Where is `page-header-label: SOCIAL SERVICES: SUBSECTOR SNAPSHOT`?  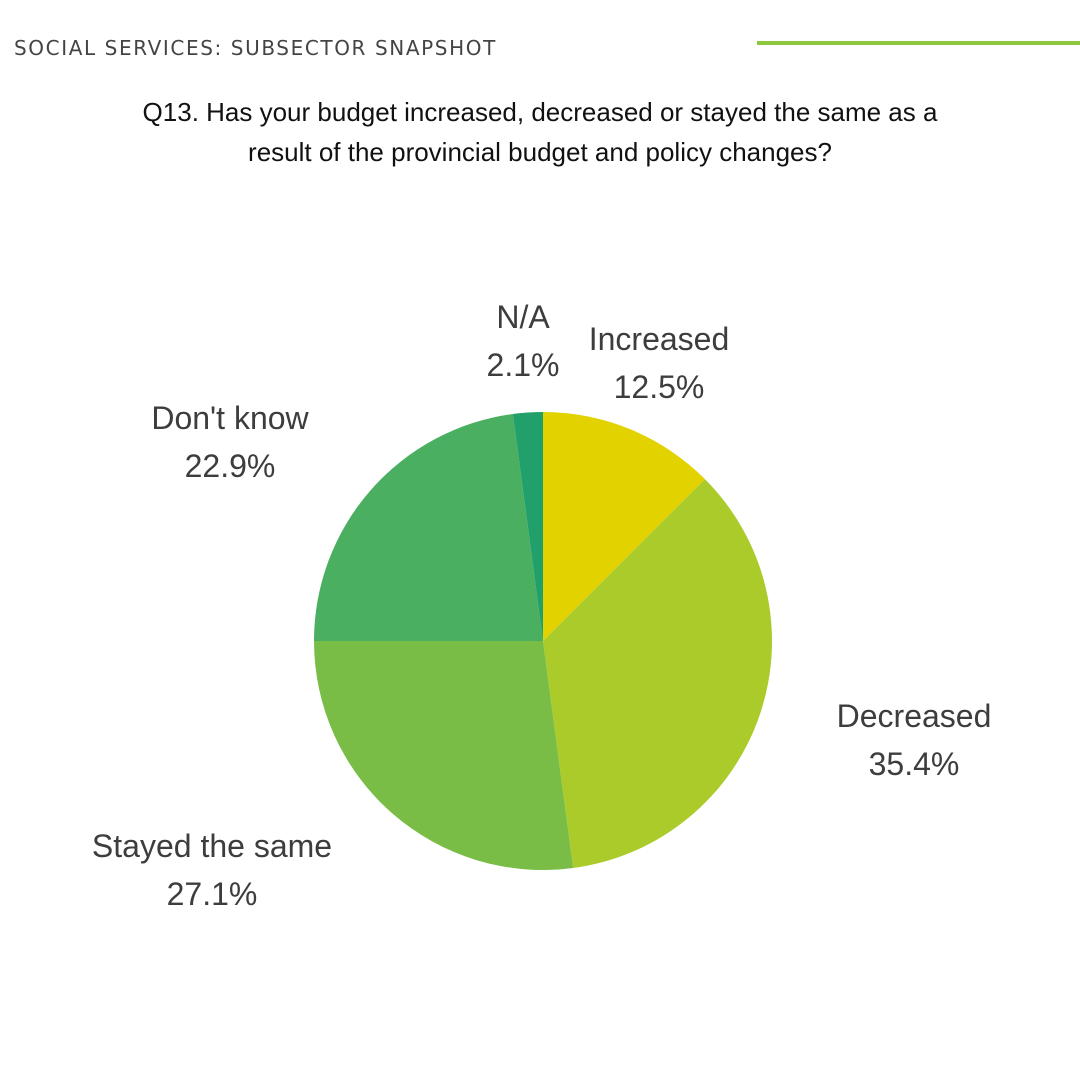 page-header-label: SOCIAL SERVICES: SUBSECTOR SNAPSHOT is located at coordinates (255, 48).